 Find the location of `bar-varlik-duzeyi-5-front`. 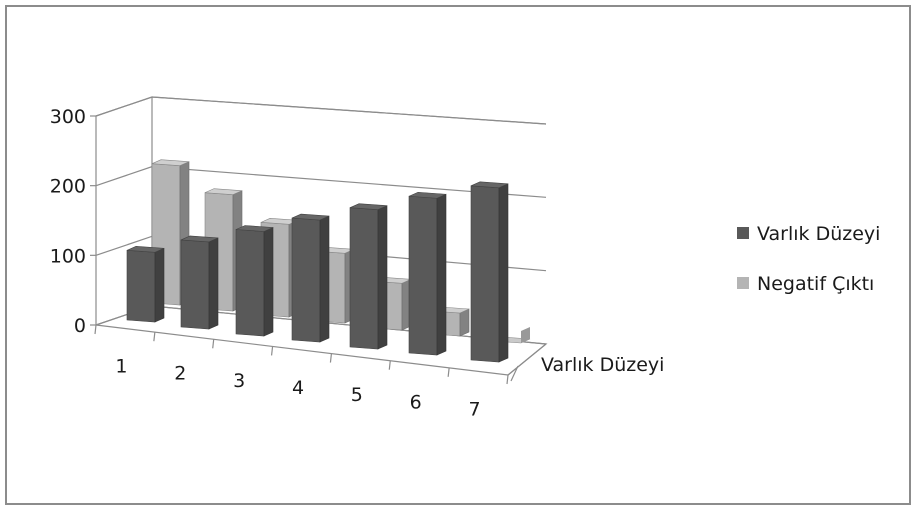

bar-varlik-duzeyi-5-front is located at coordinates (364, 278).